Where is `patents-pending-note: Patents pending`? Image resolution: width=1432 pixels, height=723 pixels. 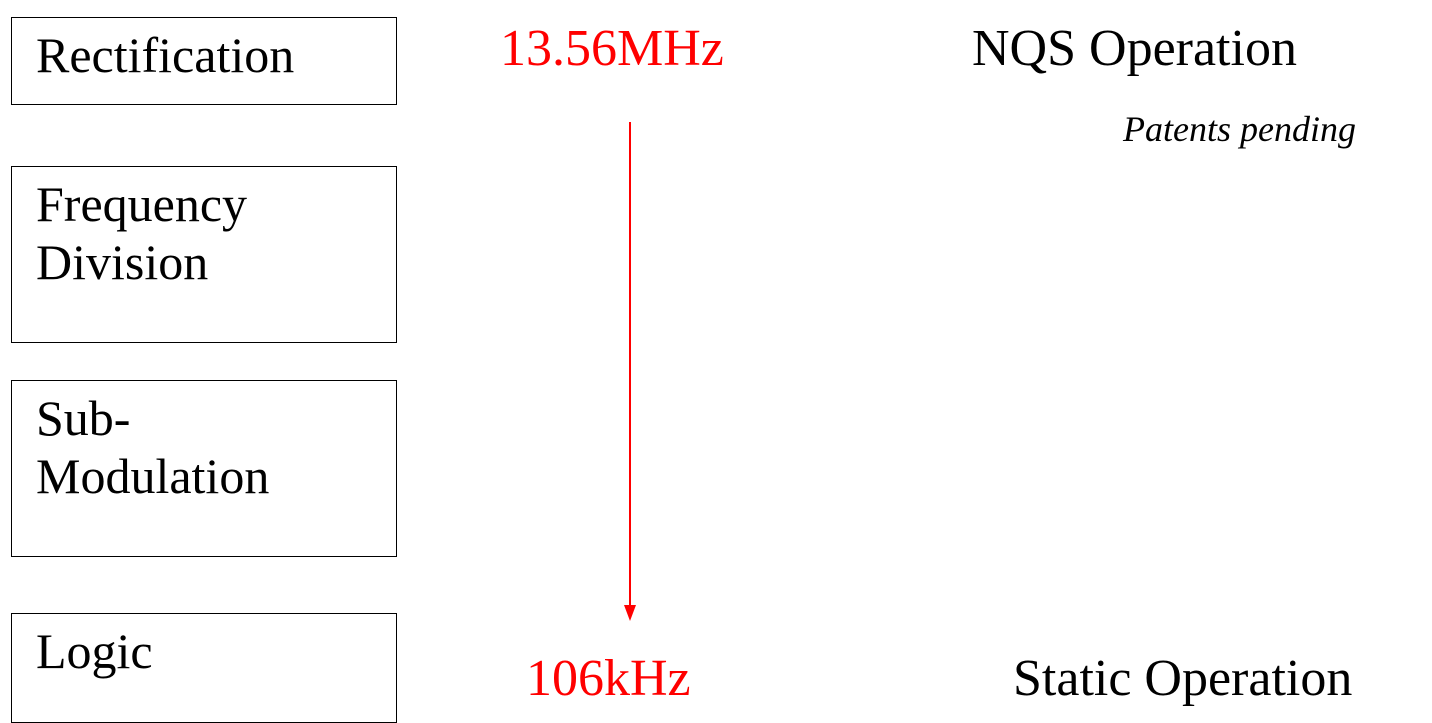
patents-pending-note: Patents pending is located at coordinates (1239, 129).